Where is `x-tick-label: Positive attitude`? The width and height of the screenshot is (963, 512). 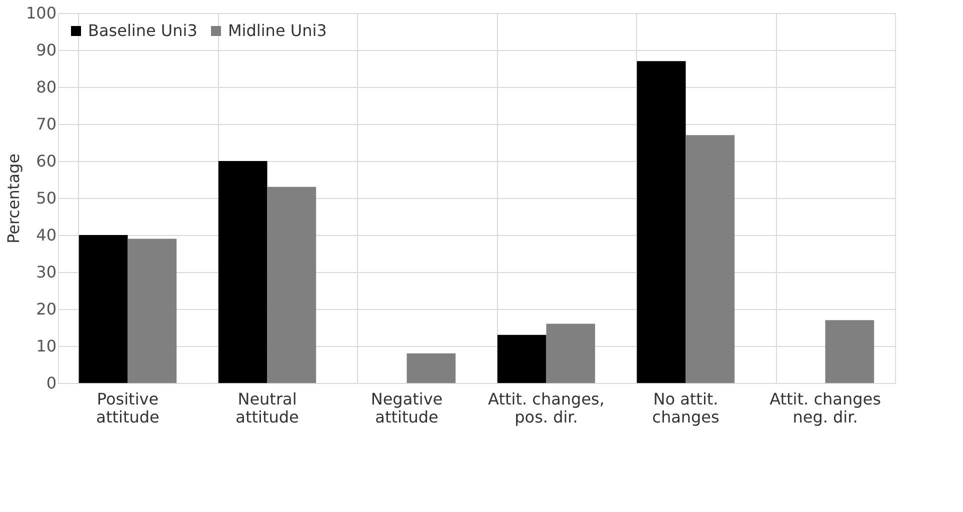 x-tick-label: Positive attitude is located at coordinates (128, 408).